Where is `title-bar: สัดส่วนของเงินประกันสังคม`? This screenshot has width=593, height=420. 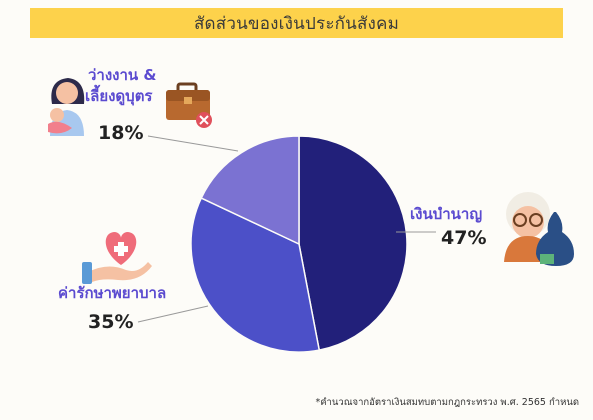
title-bar: สัดส่วนของเงินประกันสังคม is located at coordinates (296, 23).